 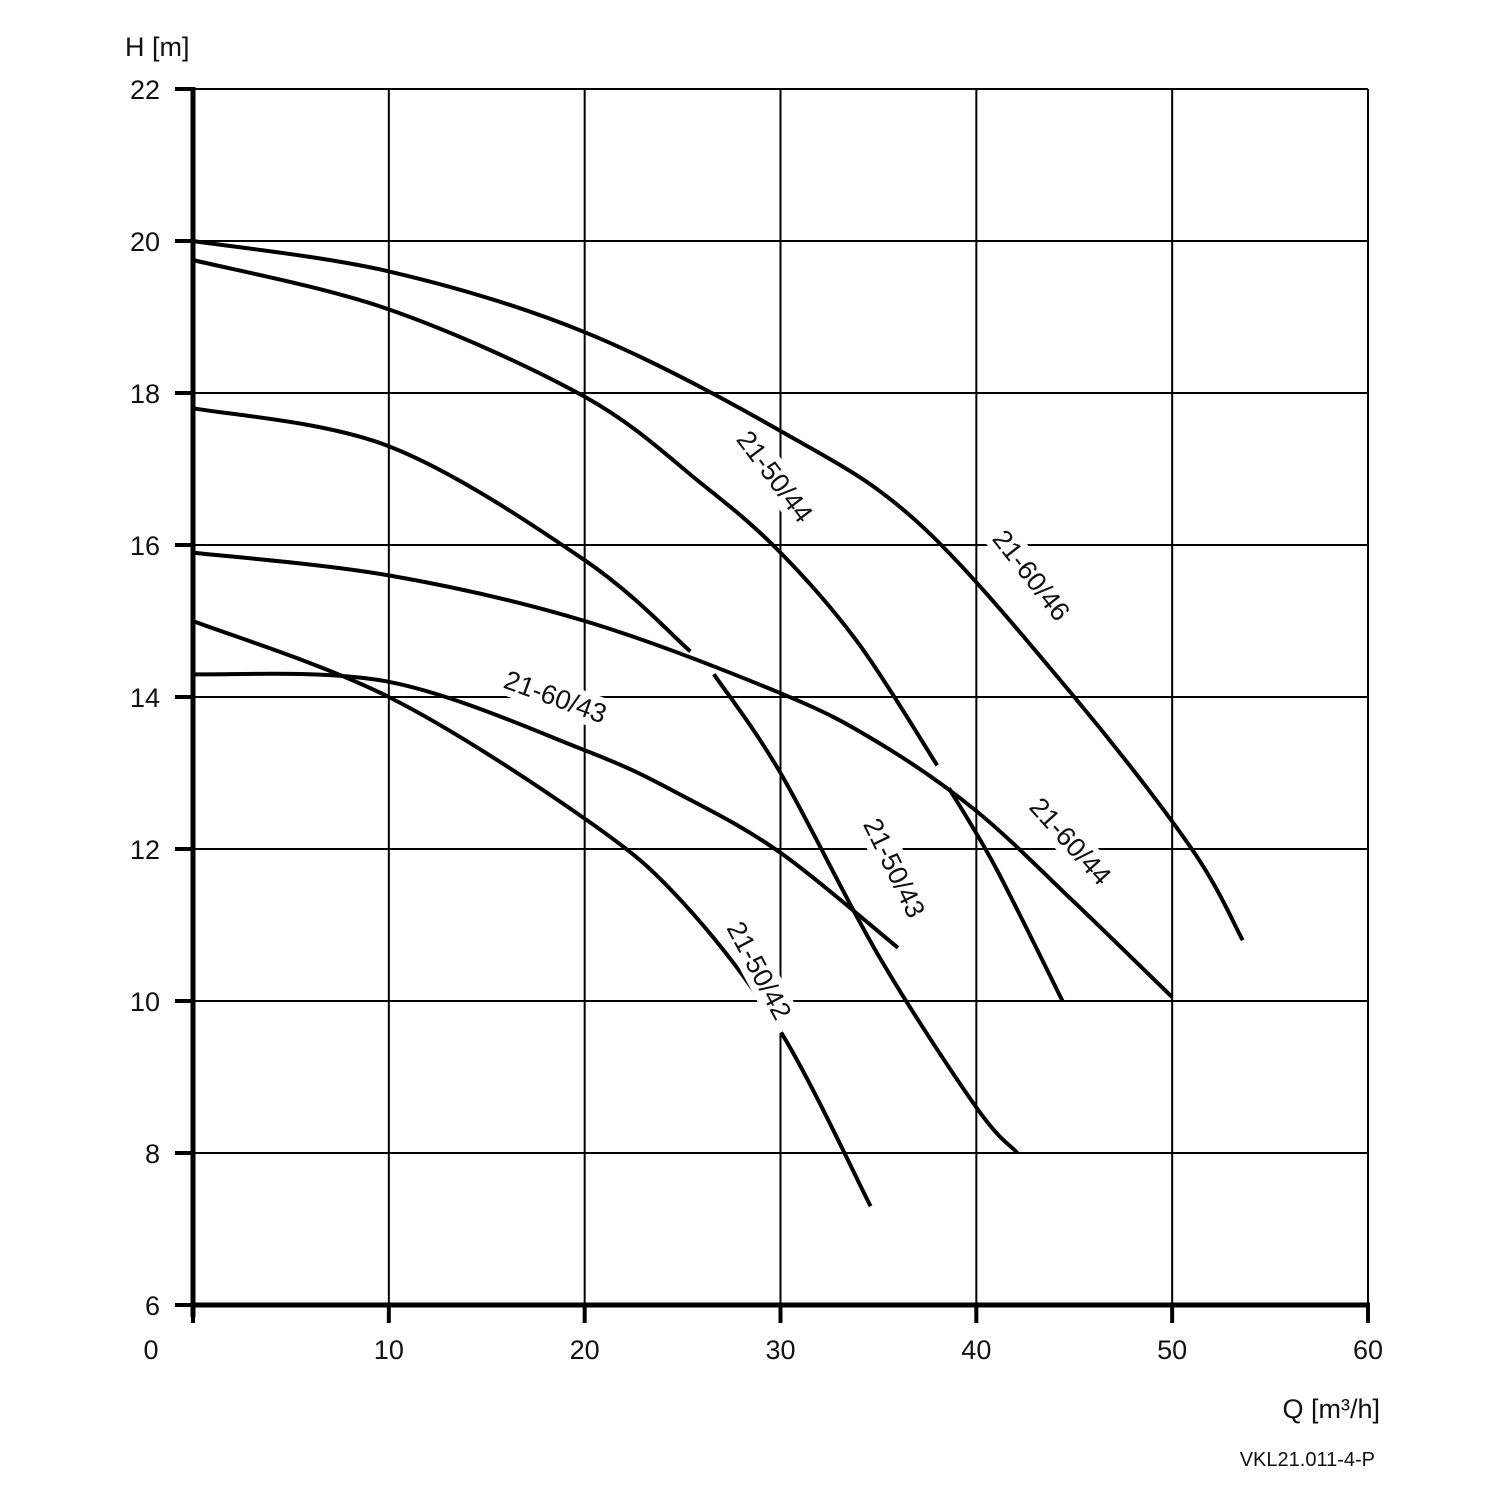 What do you see at coordinates (145, 546) in the screenshot?
I see `y-tick-label: 16` at bounding box center [145, 546].